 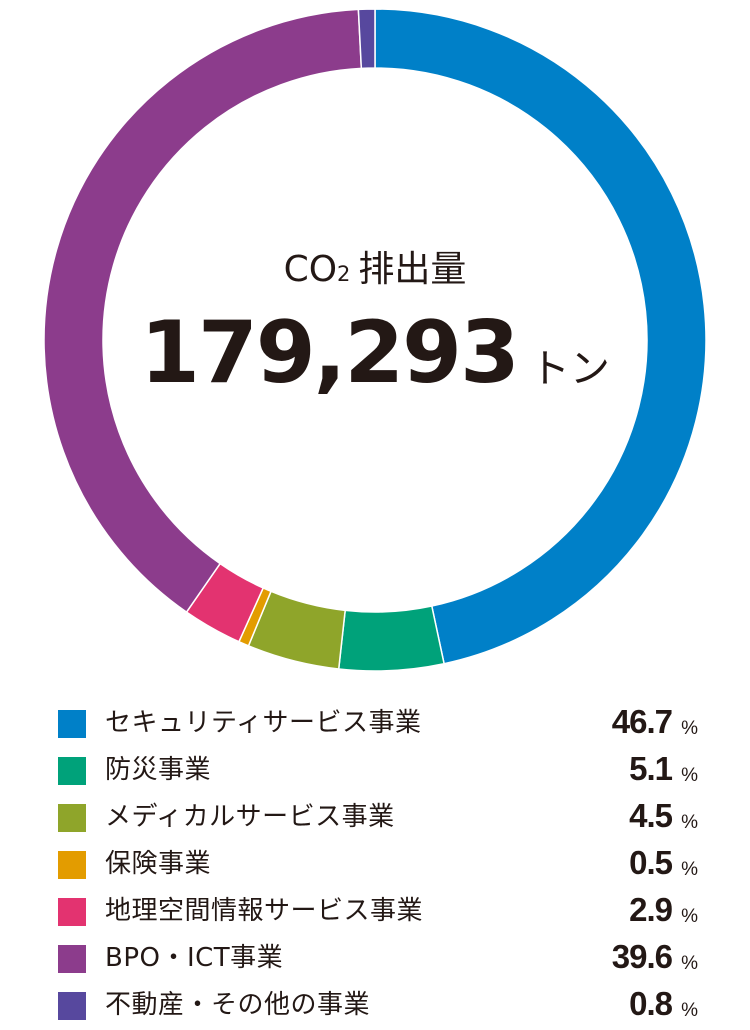 What do you see at coordinates (378, 958) in the screenshot?
I see `legend-item-5: BPO・ICT事業 39.6%` at bounding box center [378, 958].